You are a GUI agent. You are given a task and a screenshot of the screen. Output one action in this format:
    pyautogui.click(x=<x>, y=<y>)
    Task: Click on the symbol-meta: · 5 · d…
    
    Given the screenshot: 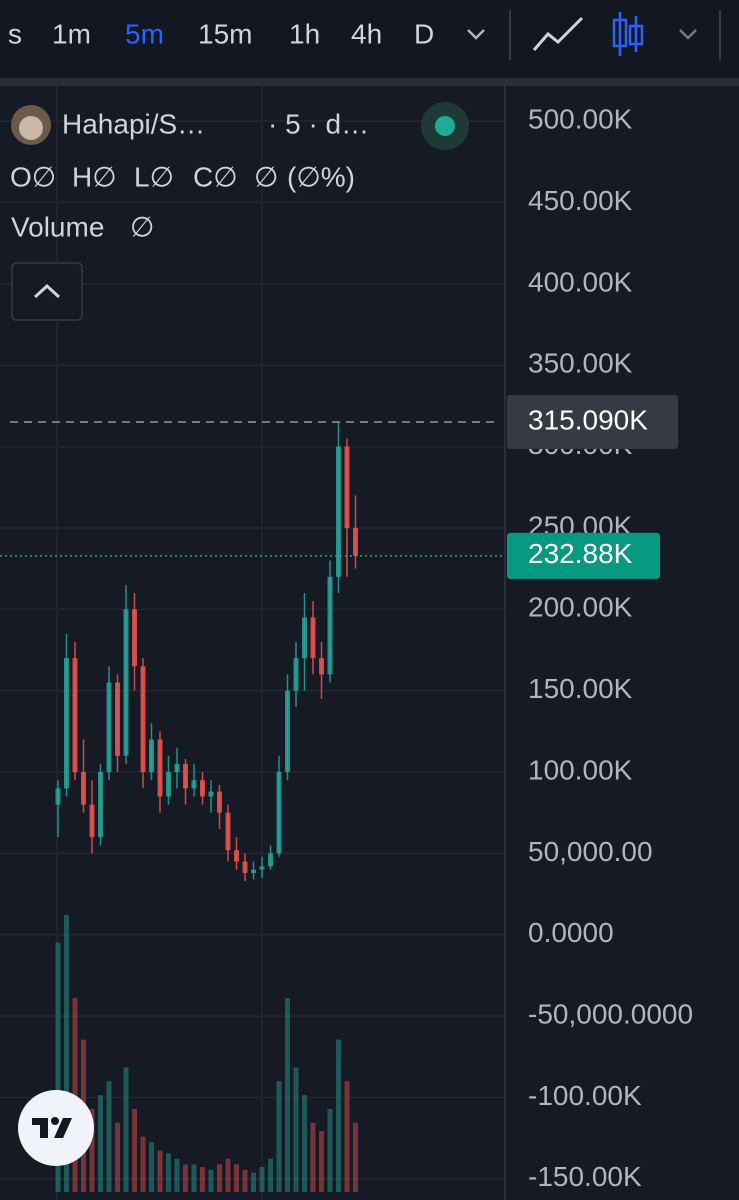 What is the action you would take?
    pyautogui.click(x=318, y=123)
    